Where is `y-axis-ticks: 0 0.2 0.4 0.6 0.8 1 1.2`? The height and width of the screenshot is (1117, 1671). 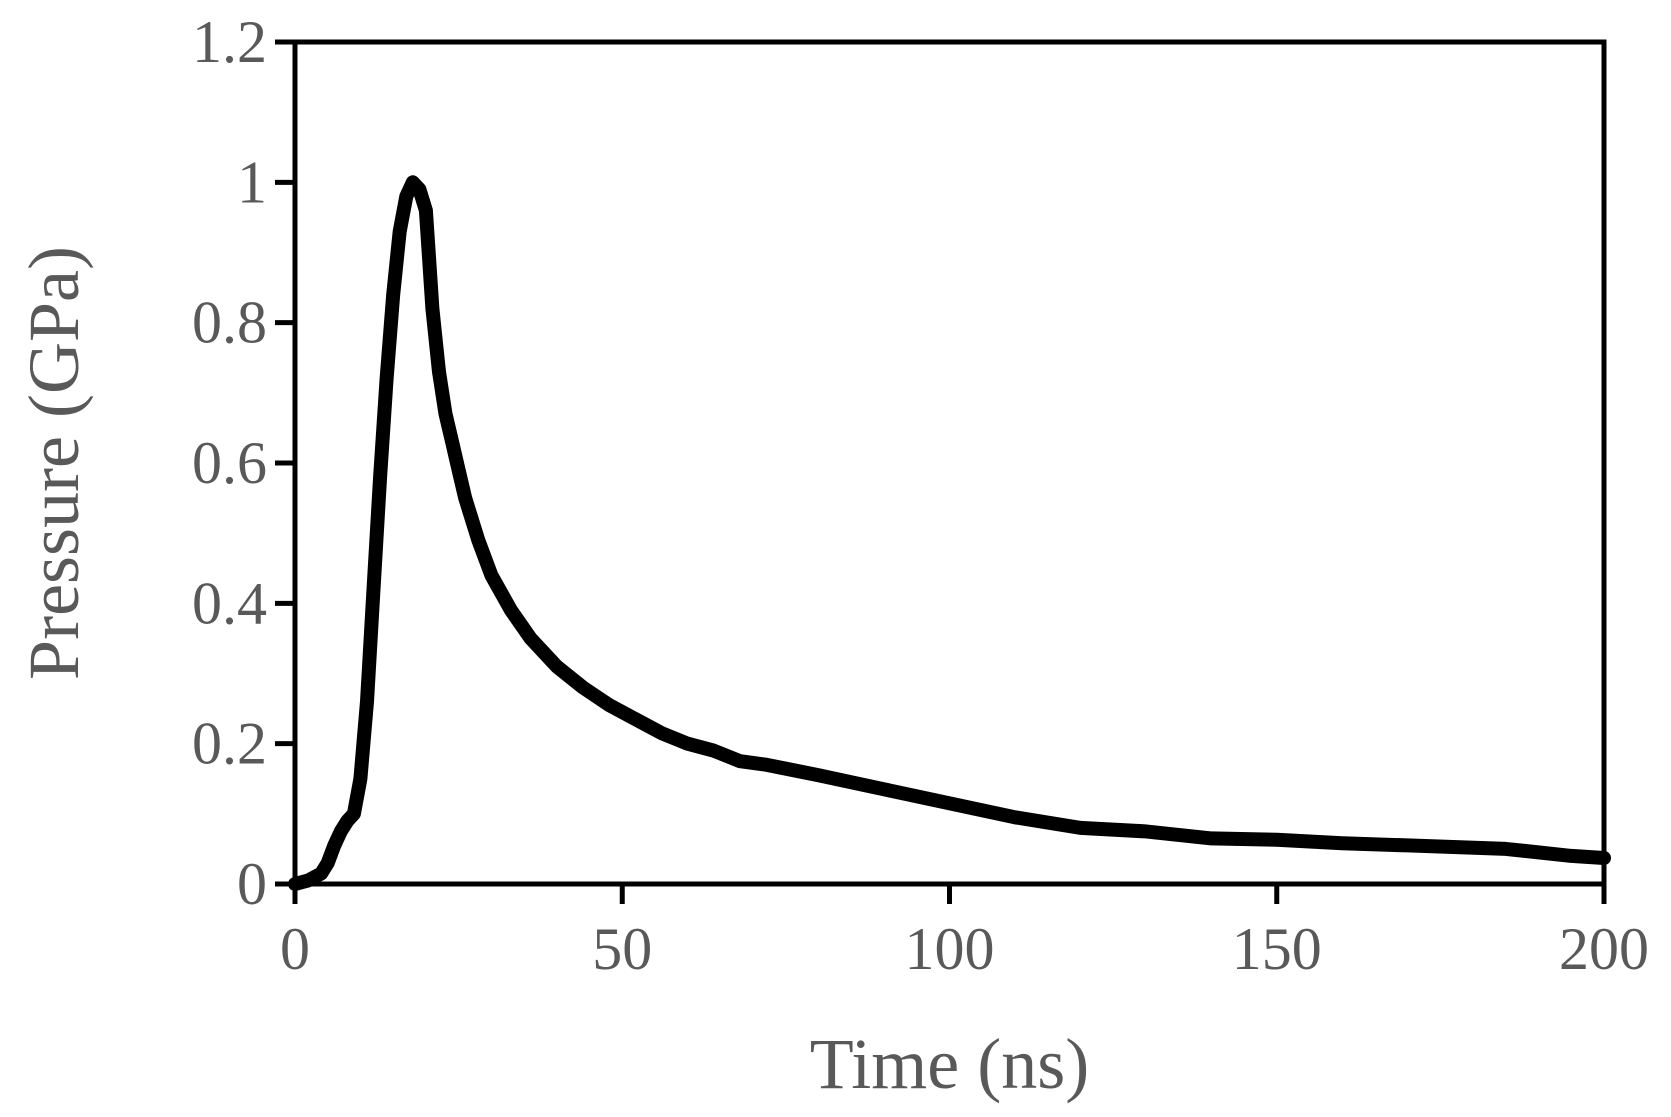
y-axis-ticks: 0 0.2 0.4 0.6 0.8 1 1.2 is located at coordinates (243, 463).